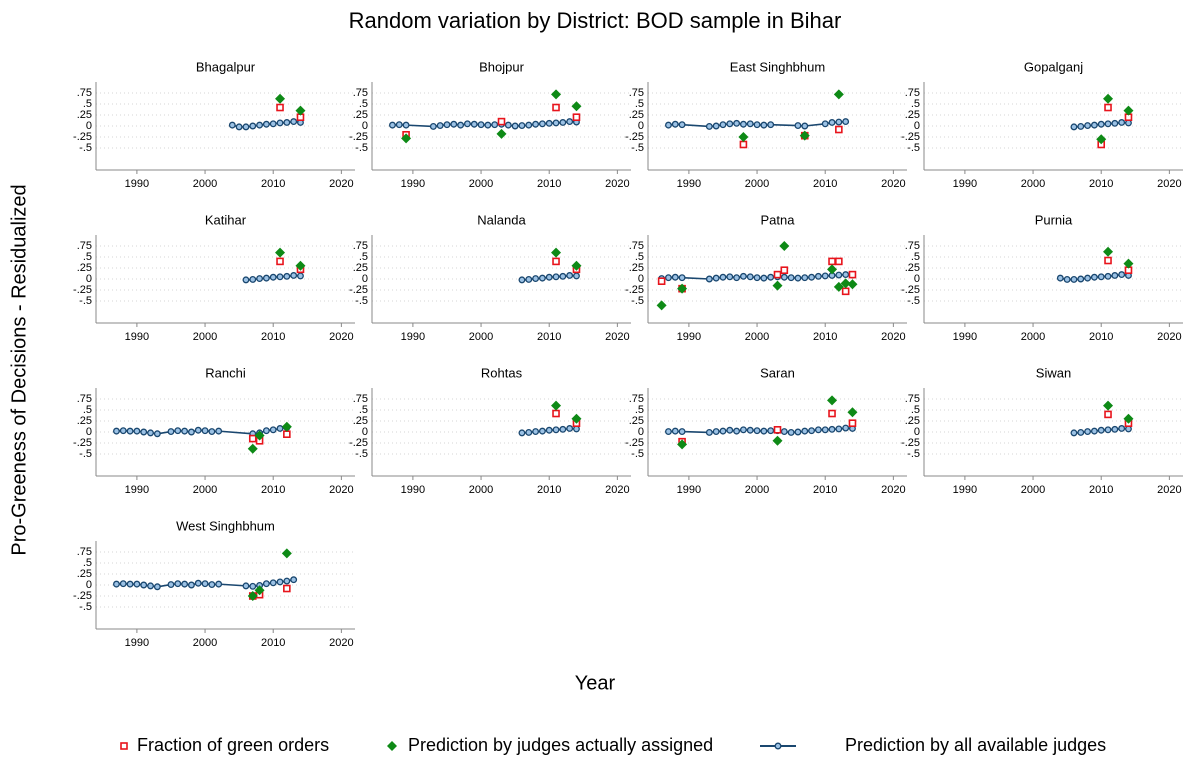 This screenshot has height=763, width=1190. I want to click on panel-title: East Singhbhum, so click(777, 66).